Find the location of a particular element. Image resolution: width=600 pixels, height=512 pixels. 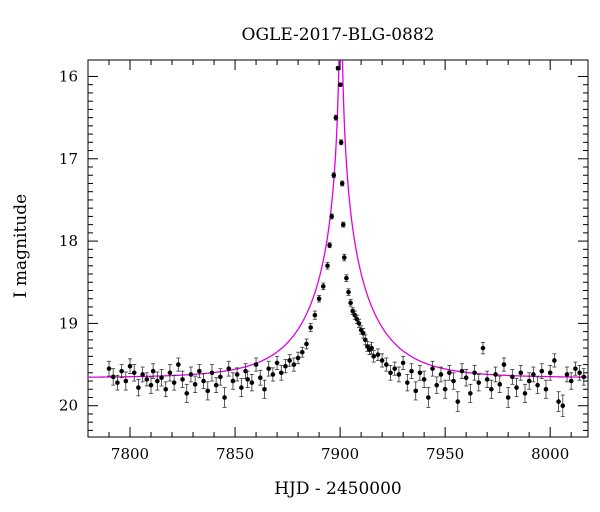

y-tick-label: 19 is located at coordinates (68, 323).